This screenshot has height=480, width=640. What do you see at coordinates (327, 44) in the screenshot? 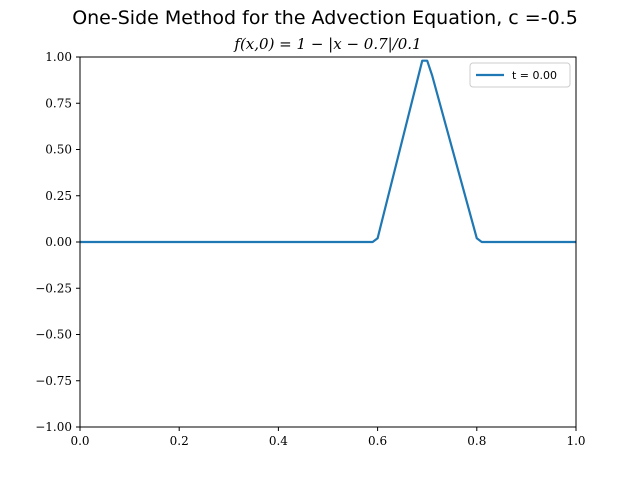
I see `chart-subtitle: f(x,0) = 1 − |x − 0.7|/0.1` at bounding box center [327, 44].